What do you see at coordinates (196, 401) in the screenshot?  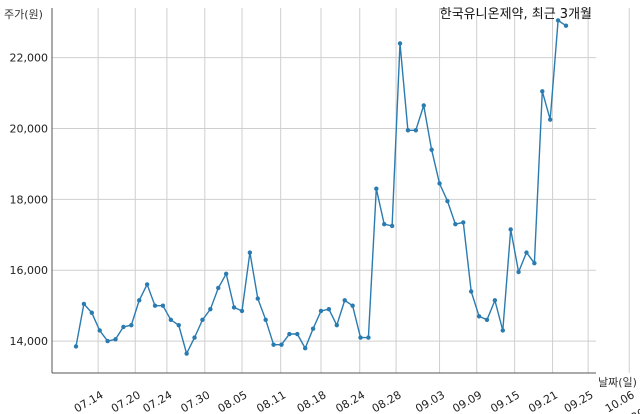 I see `x-tick-label: 07.30` at bounding box center [196, 401].